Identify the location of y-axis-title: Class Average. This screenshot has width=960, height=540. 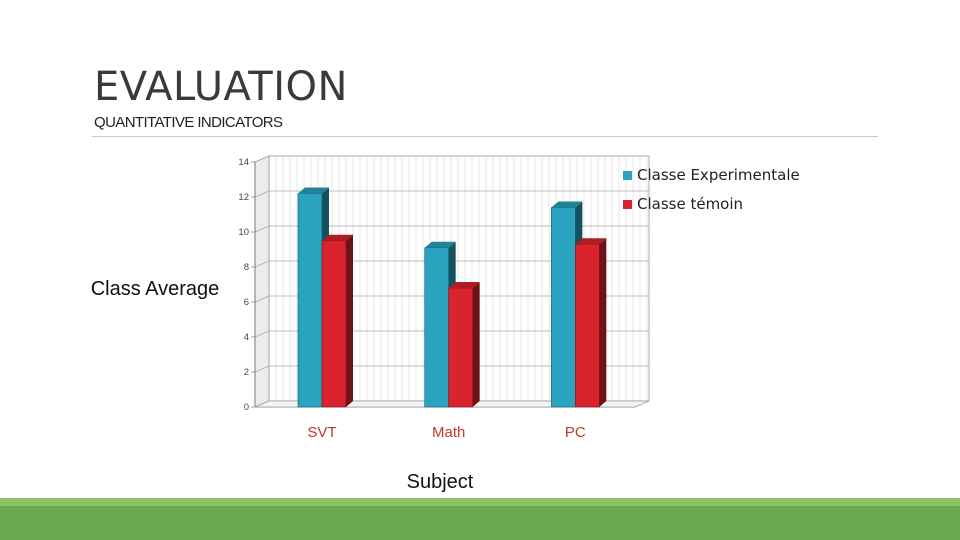
(155, 289).